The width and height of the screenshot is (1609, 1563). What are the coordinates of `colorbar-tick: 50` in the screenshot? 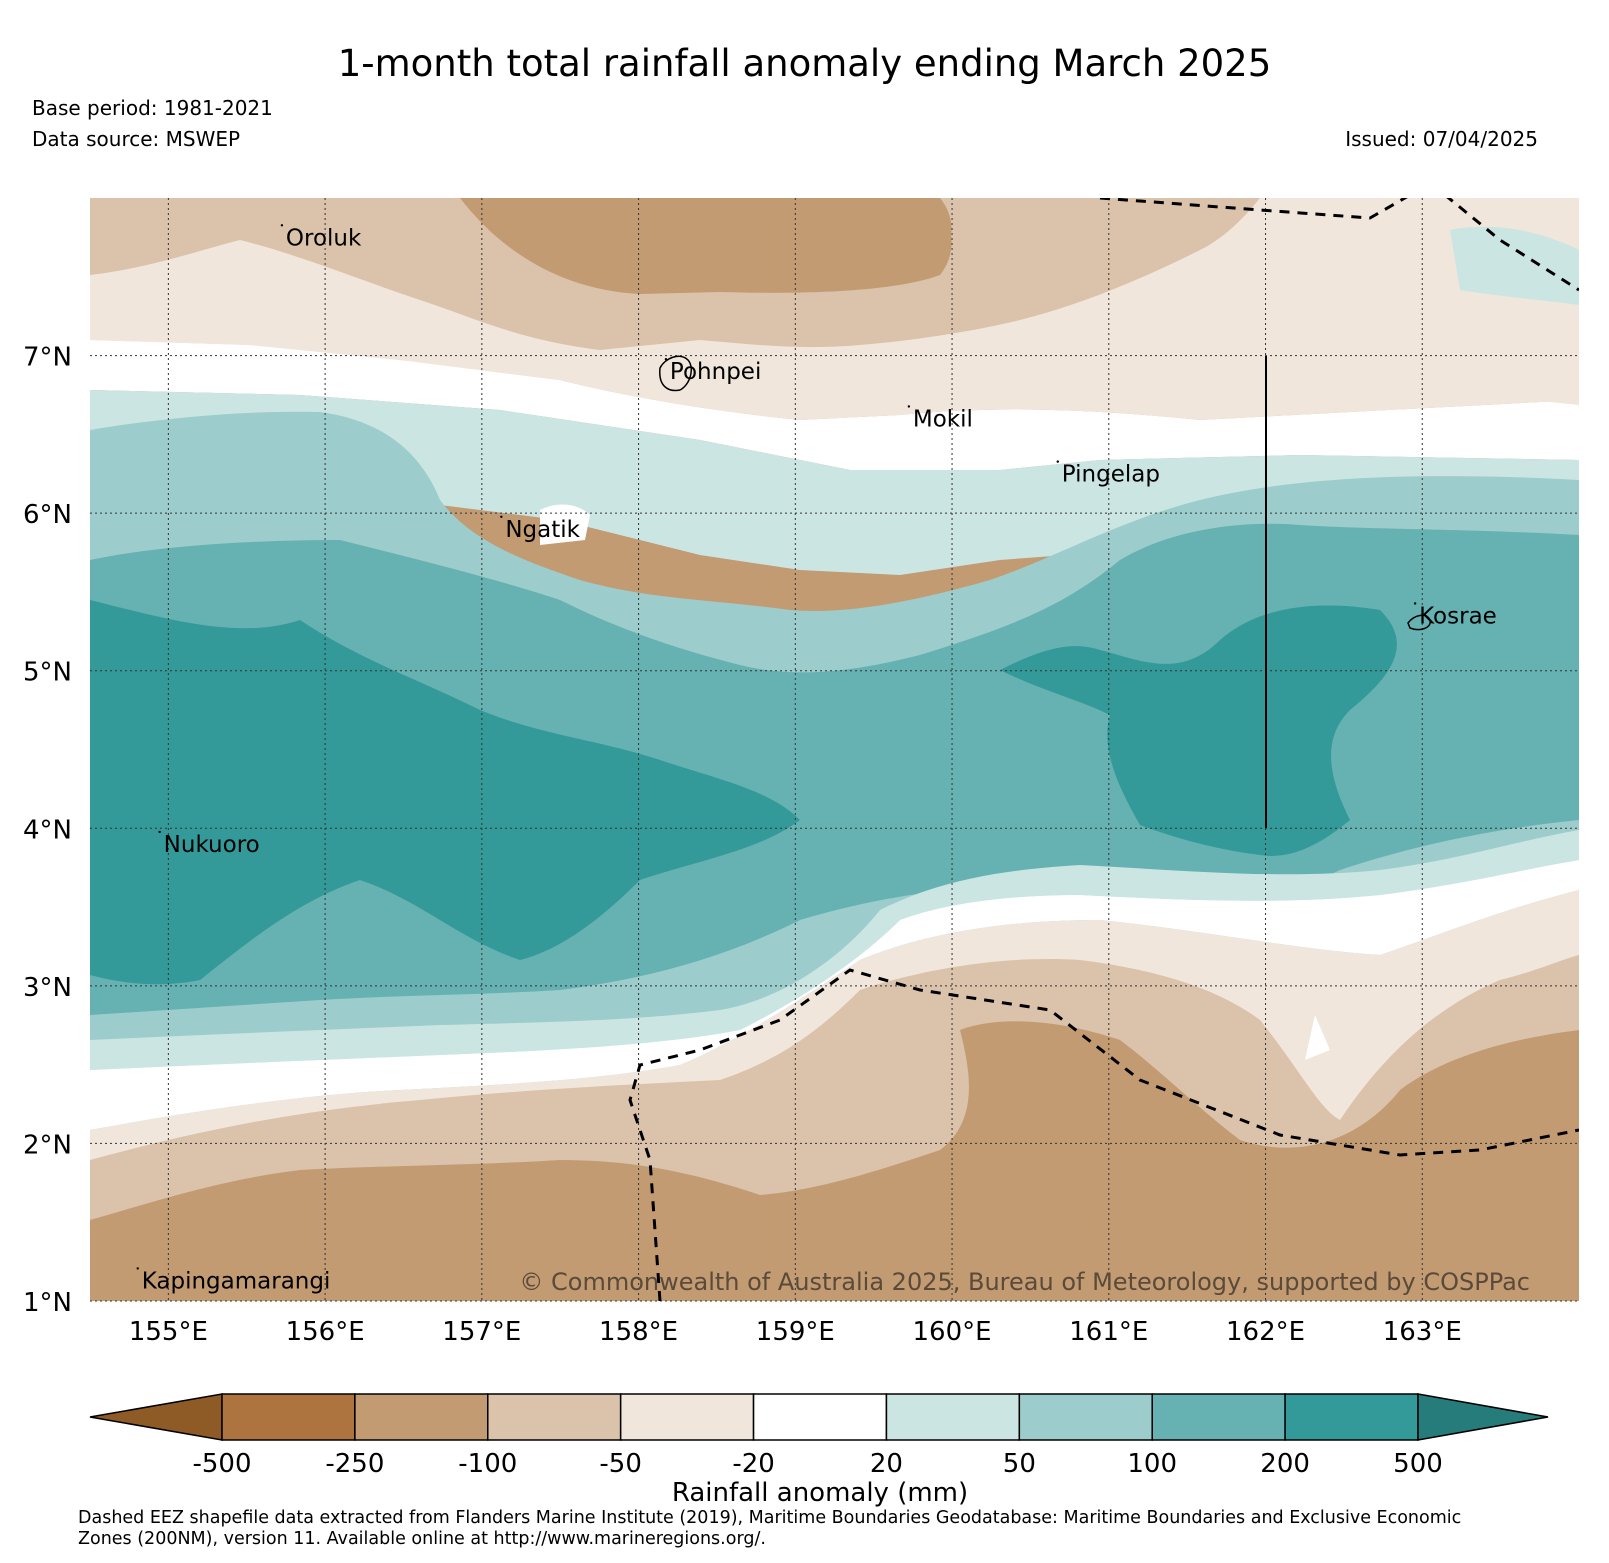 It's located at (1019, 1464).